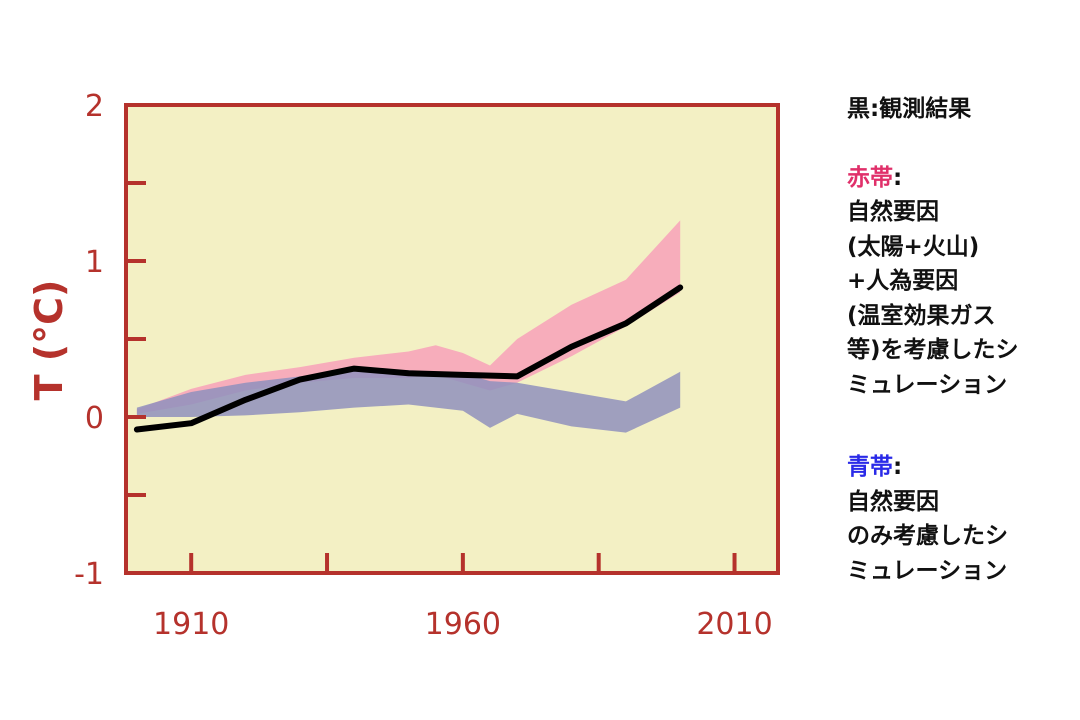  Describe the element at coordinates (927, 570) in the screenshot. I see `legend-blue-line-3: ミュレーション` at that location.